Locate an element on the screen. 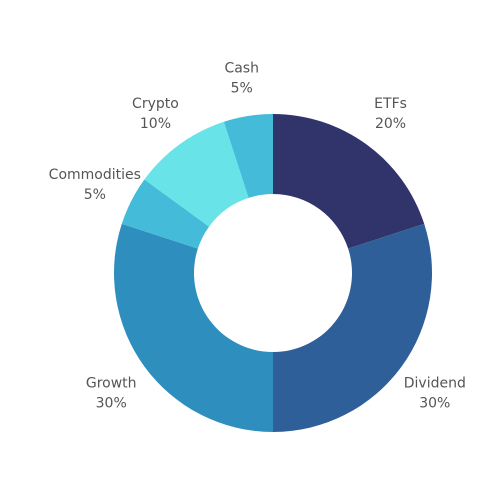 Image resolution: width=500 pixels, height=500 pixels. slice-value-growth: 30% is located at coordinates (111, 404).